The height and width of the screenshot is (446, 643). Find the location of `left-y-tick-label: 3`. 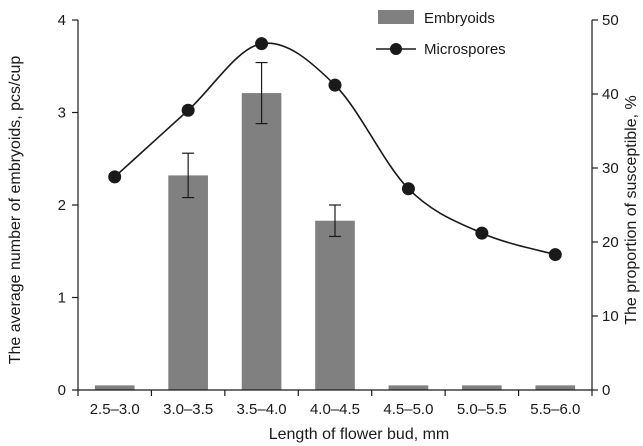

left-y-tick-label: 3 is located at coordinates (62, 113).